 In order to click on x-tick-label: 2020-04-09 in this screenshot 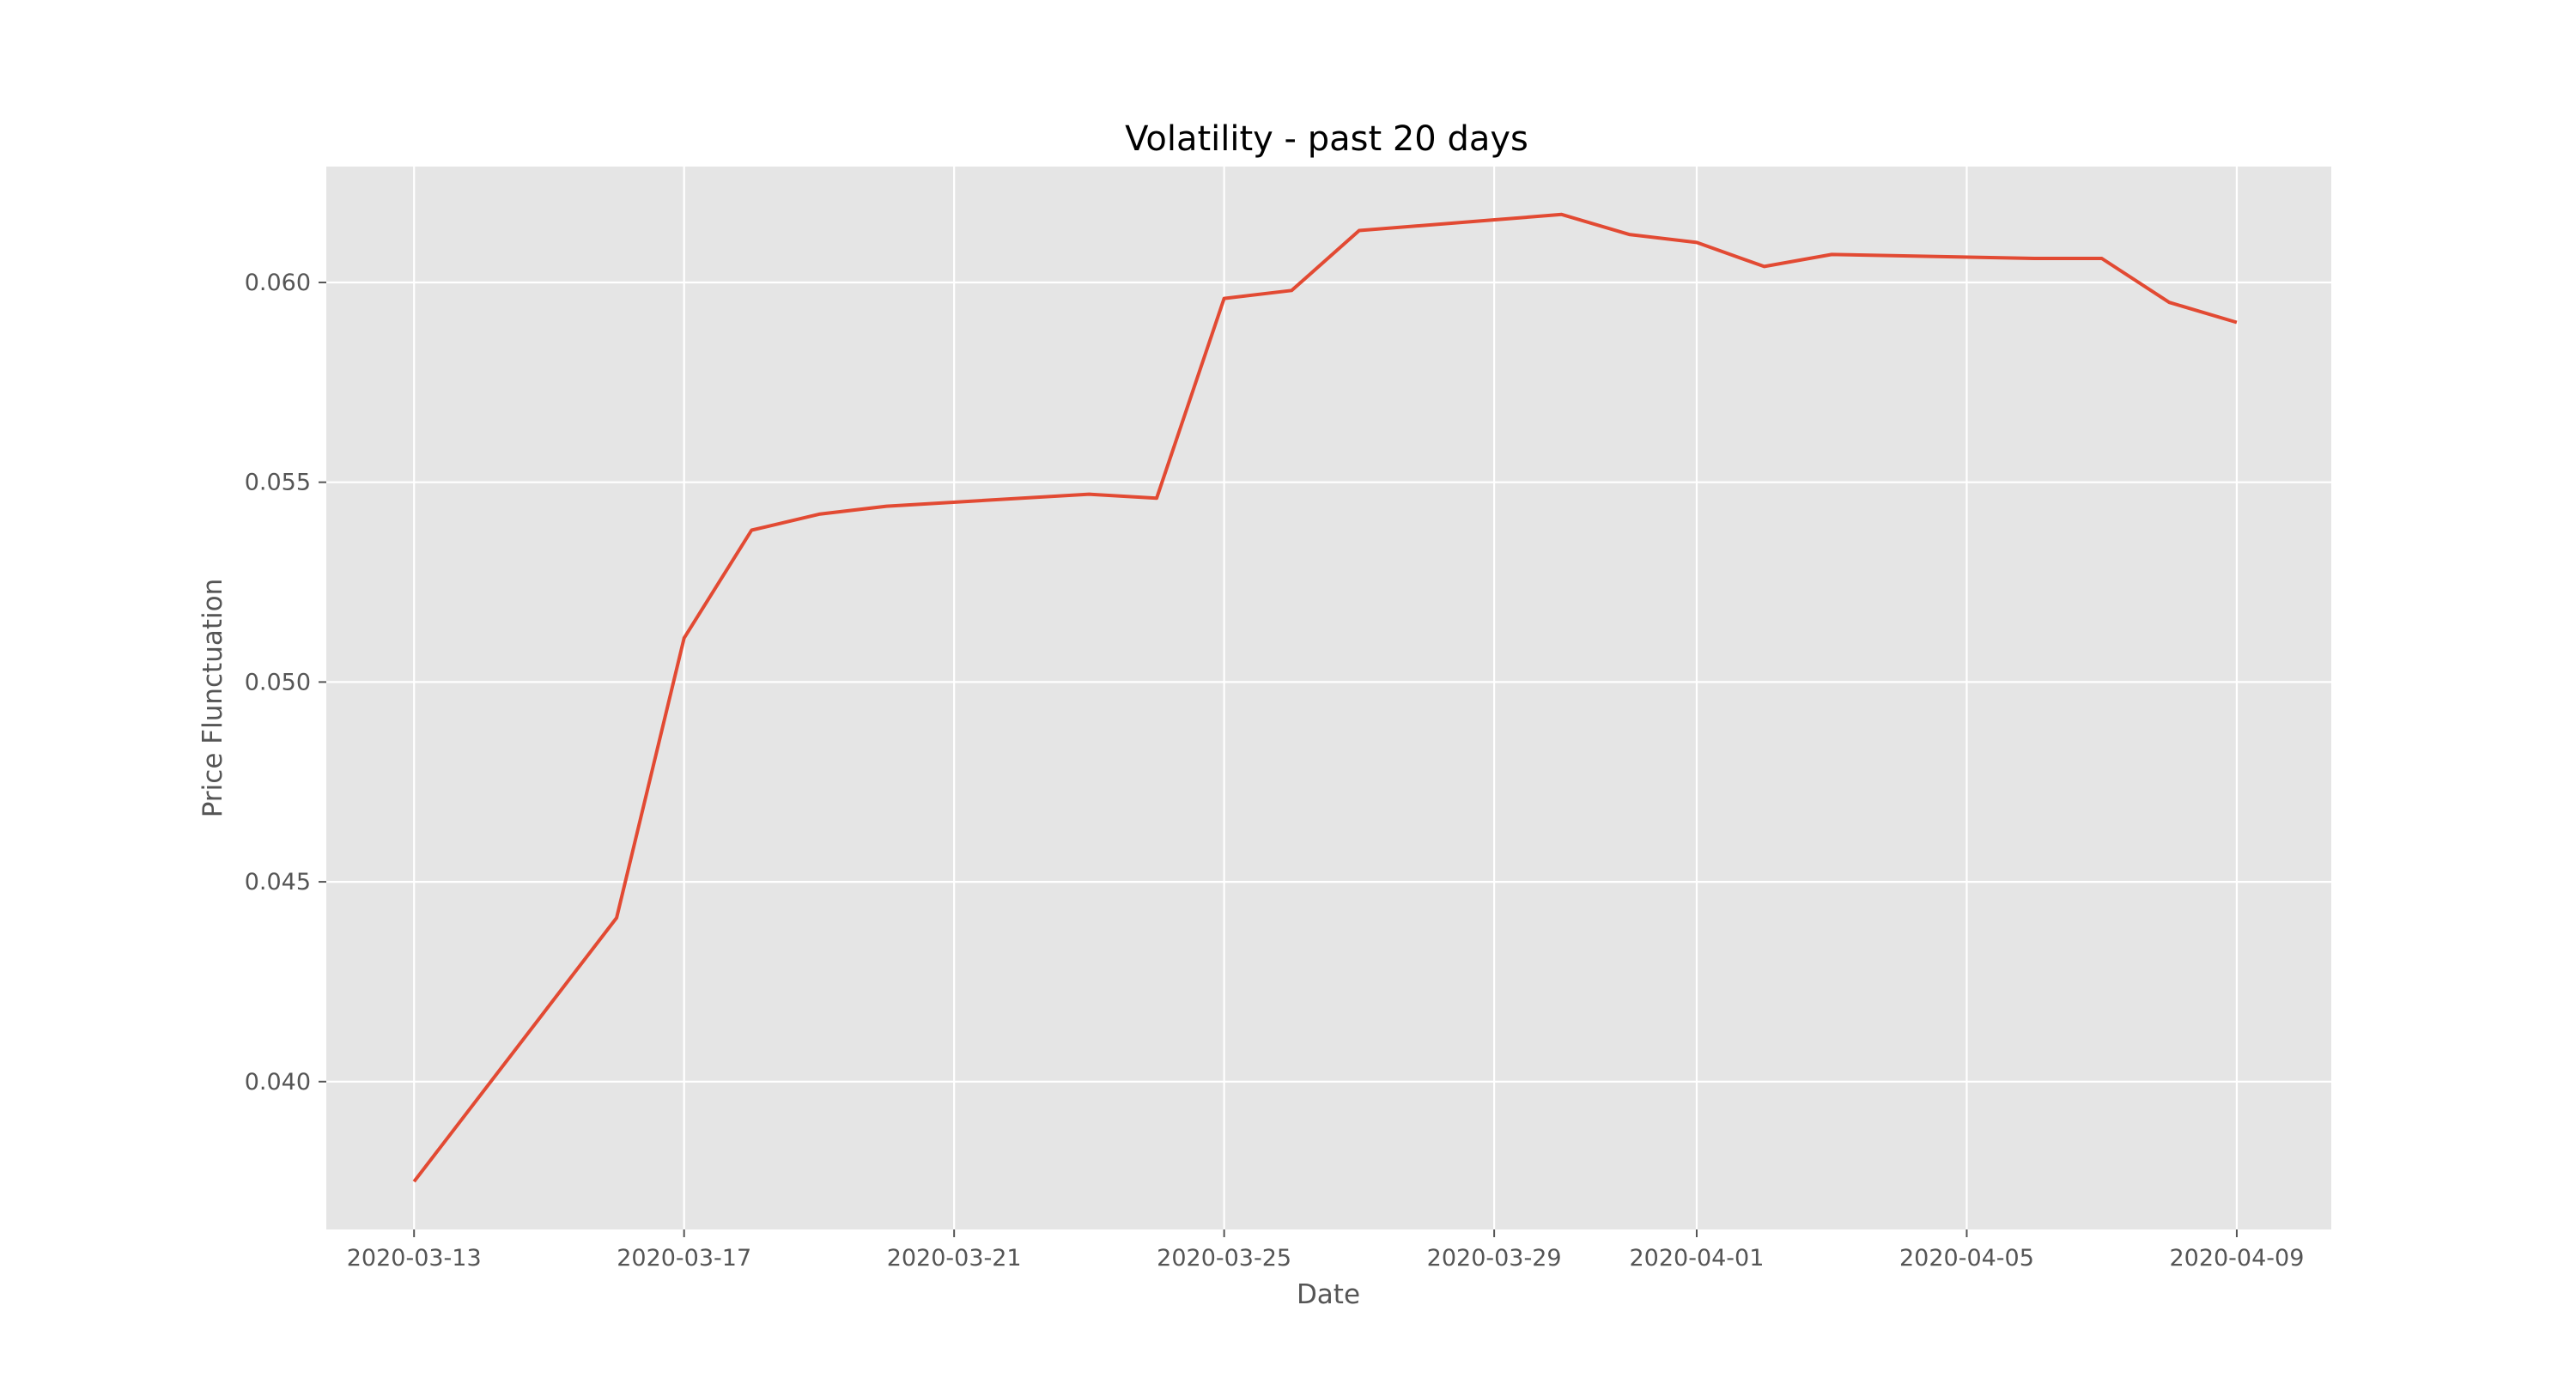, I will do `click(2236, 1258)`.